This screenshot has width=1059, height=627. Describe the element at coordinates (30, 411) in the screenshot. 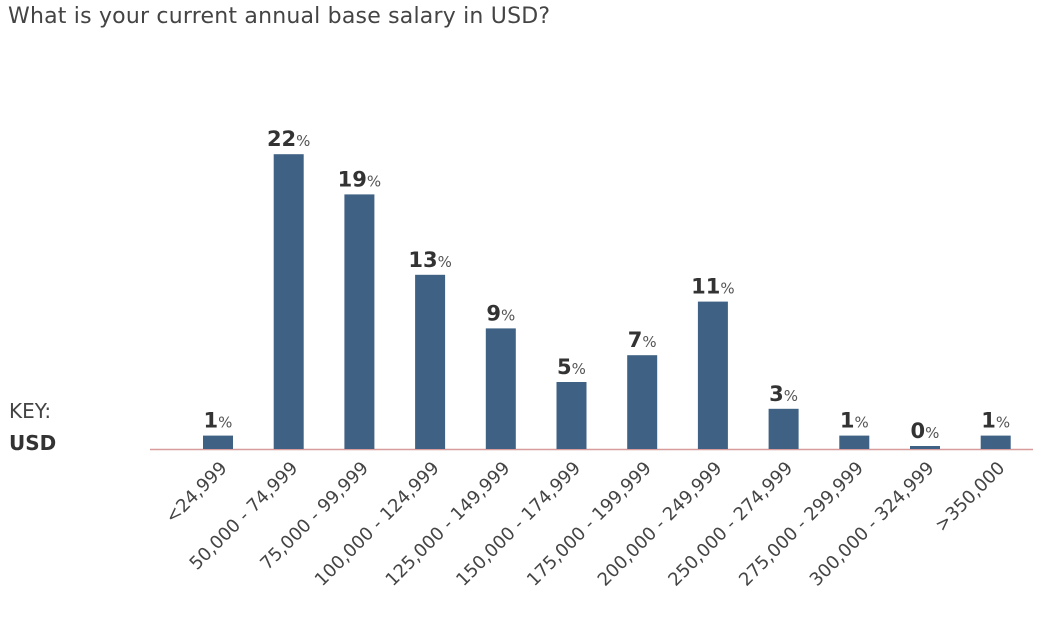

I see `key-label: KEY:` at that location.